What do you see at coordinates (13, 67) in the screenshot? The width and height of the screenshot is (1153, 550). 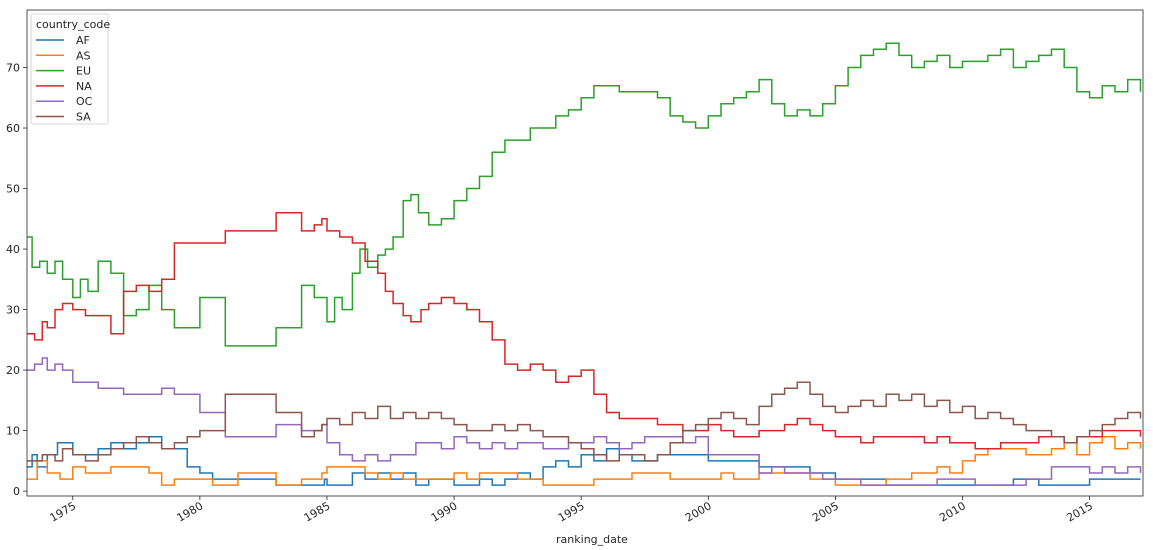 I see `y-tick-label: 70` at bounding box center [13, 67].